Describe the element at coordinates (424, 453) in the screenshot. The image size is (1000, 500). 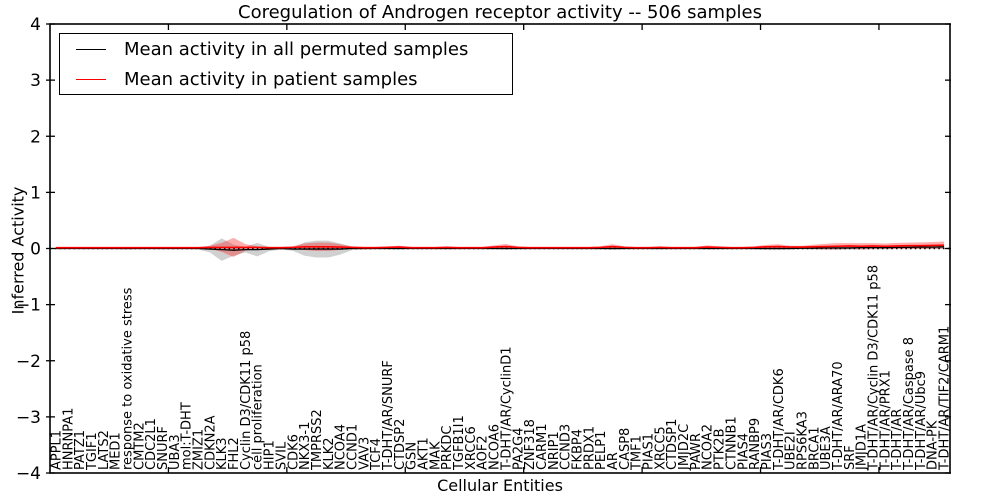
I see `x-category-label: AKT1` at that location.